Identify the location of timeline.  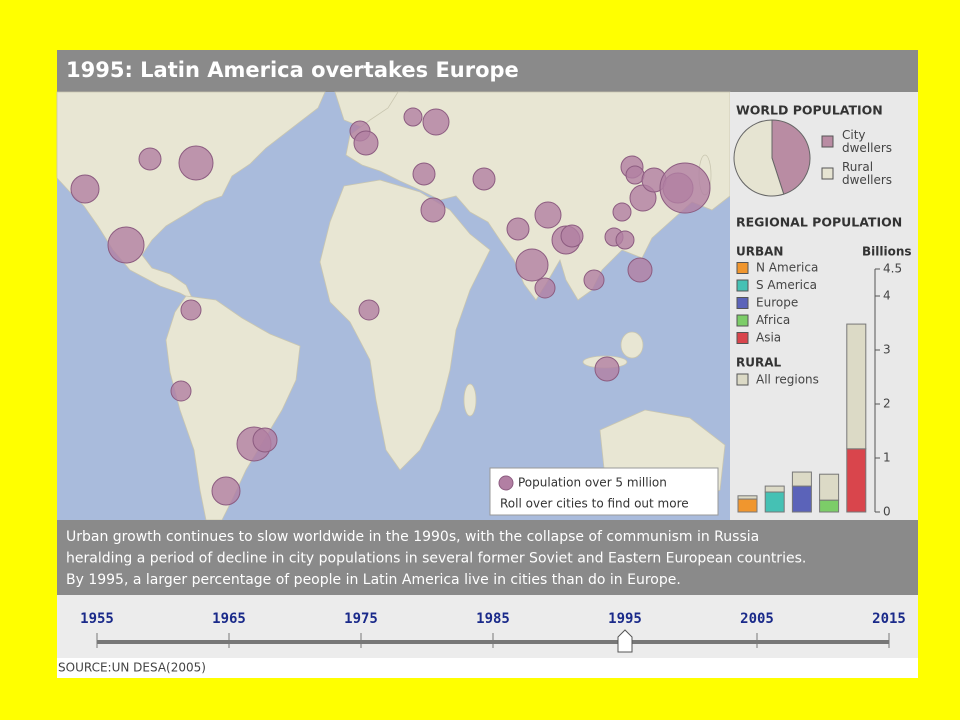
(487, 626).